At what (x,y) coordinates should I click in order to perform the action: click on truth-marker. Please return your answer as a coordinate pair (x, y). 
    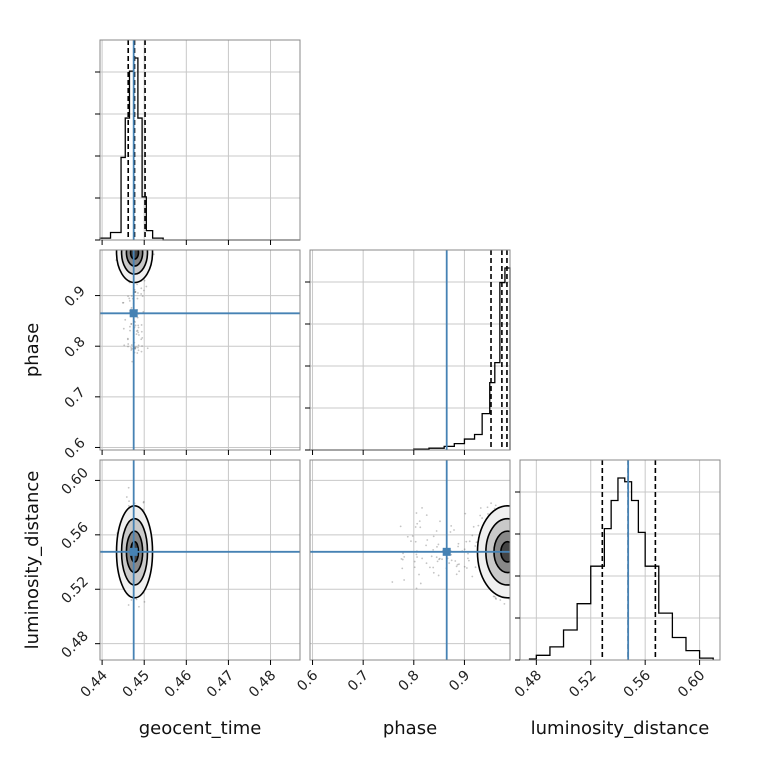
    Looking at the image, I should click on (133, 551).